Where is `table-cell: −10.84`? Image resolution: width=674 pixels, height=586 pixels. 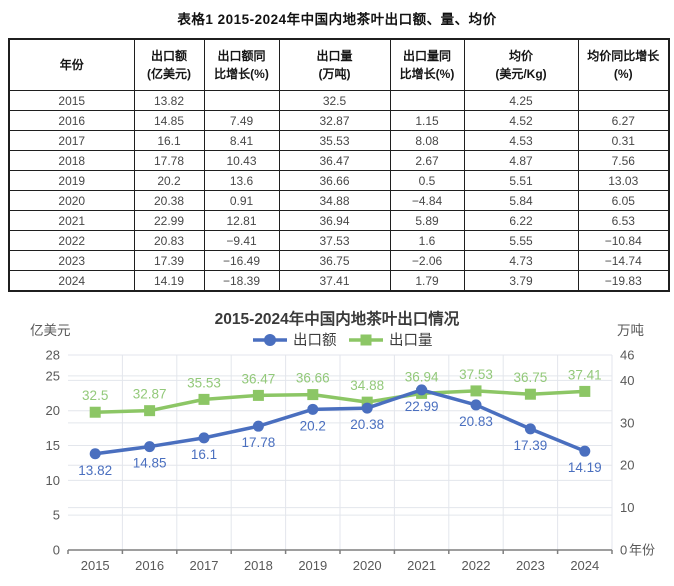 table-cell: −10.84 is located at coordinates (623, 240).